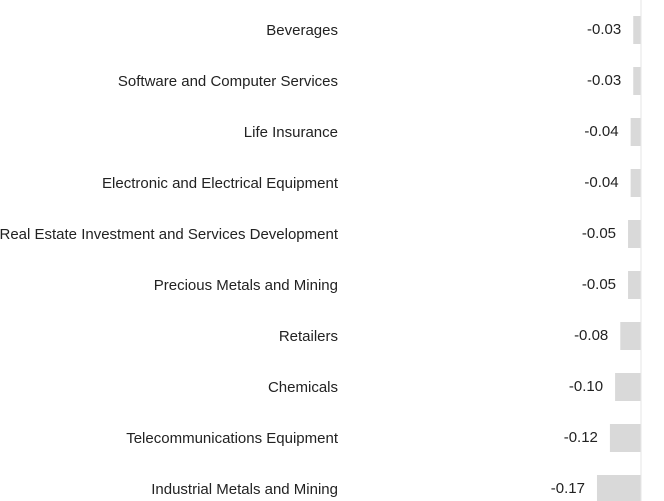 This screenshot has height=501, width=664. Describe the element at coordinates (586, 386) in the screenshot. I see `value-label: -0.10` at that location.